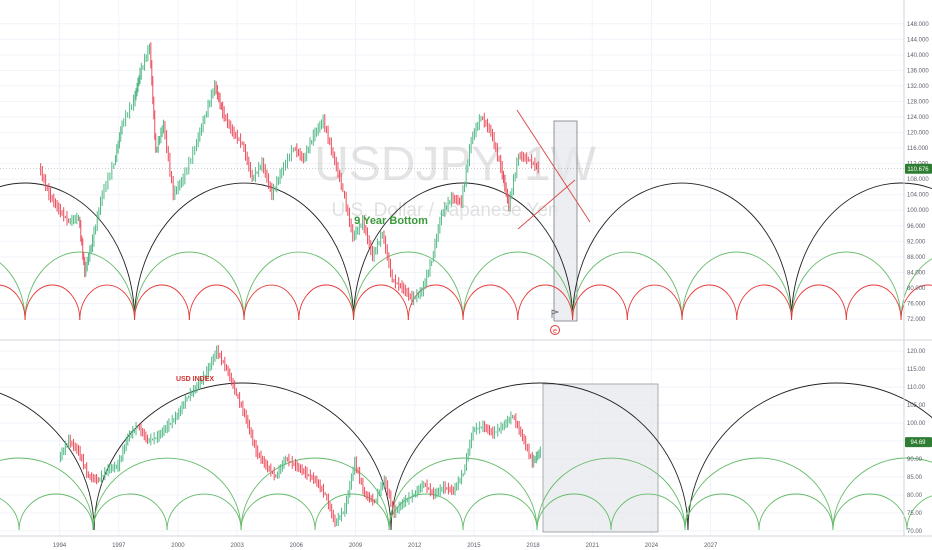  I want to click on y-tick-label: 140.000, so click(918, 56).